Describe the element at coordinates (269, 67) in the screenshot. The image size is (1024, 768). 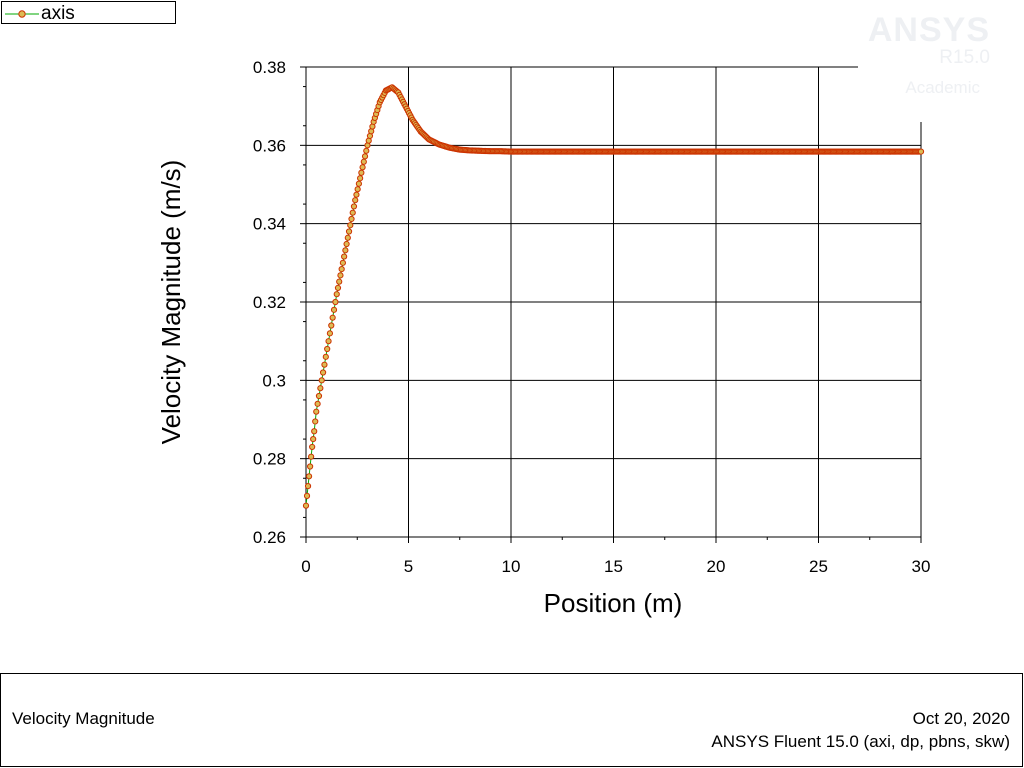
I see `y-tick-label: 0.38` at that location.